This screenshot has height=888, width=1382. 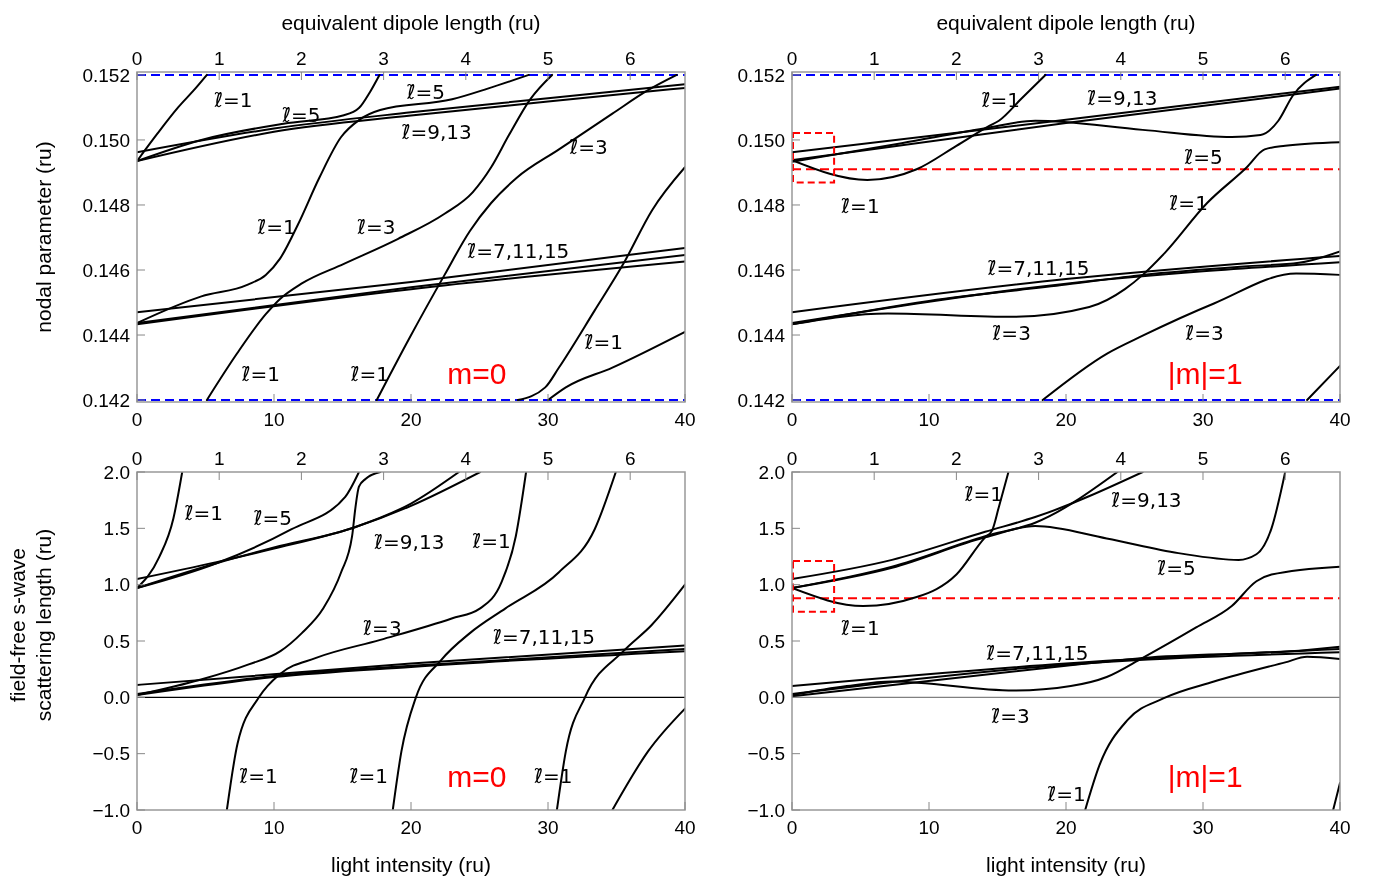 I want to click on y-tick-label: −1.0, so click(x=766, y=810).